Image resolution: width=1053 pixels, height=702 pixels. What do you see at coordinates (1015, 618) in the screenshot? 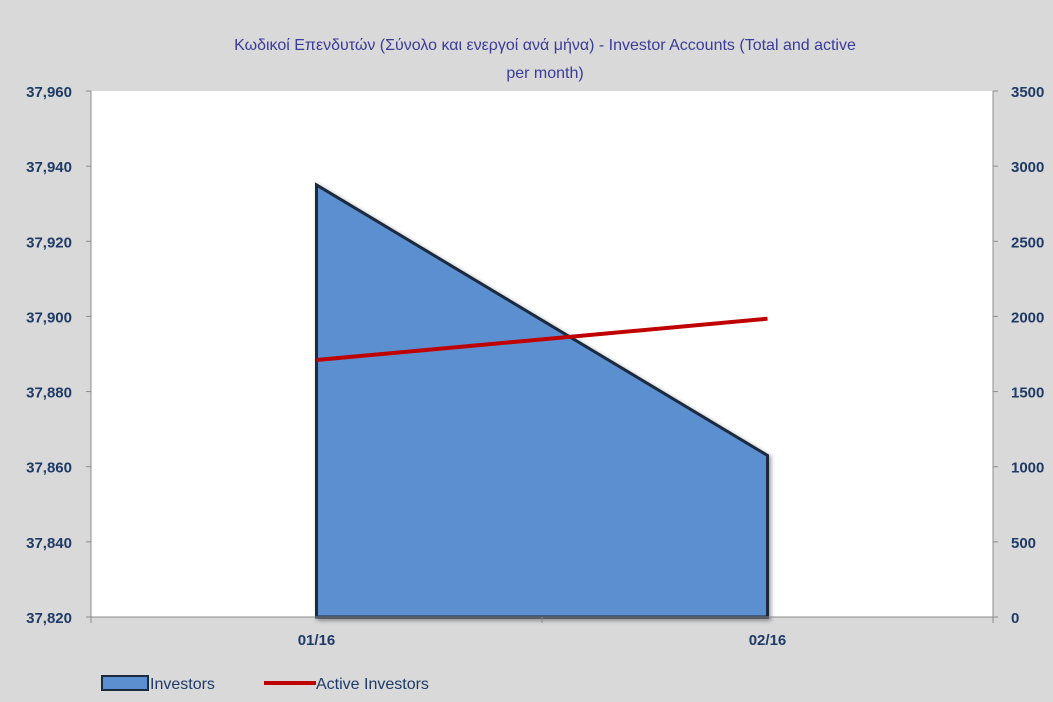
I see `right-axis-tick-label: 0` at bounding box center [1015, 618].